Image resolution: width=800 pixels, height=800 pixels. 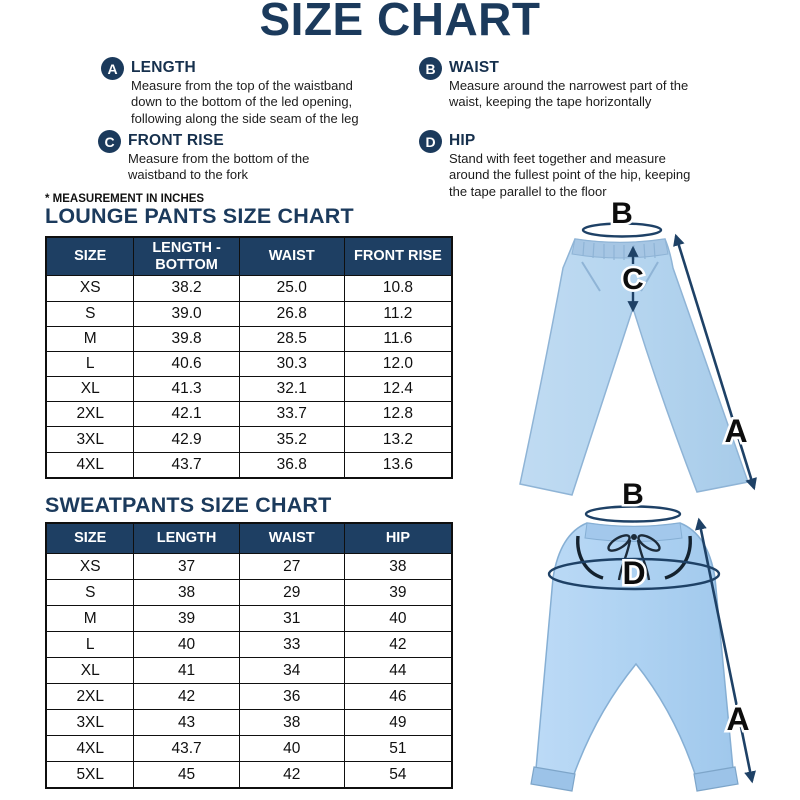 I want to click on column-header: FRONT RISE, so click(x=398, y=256).